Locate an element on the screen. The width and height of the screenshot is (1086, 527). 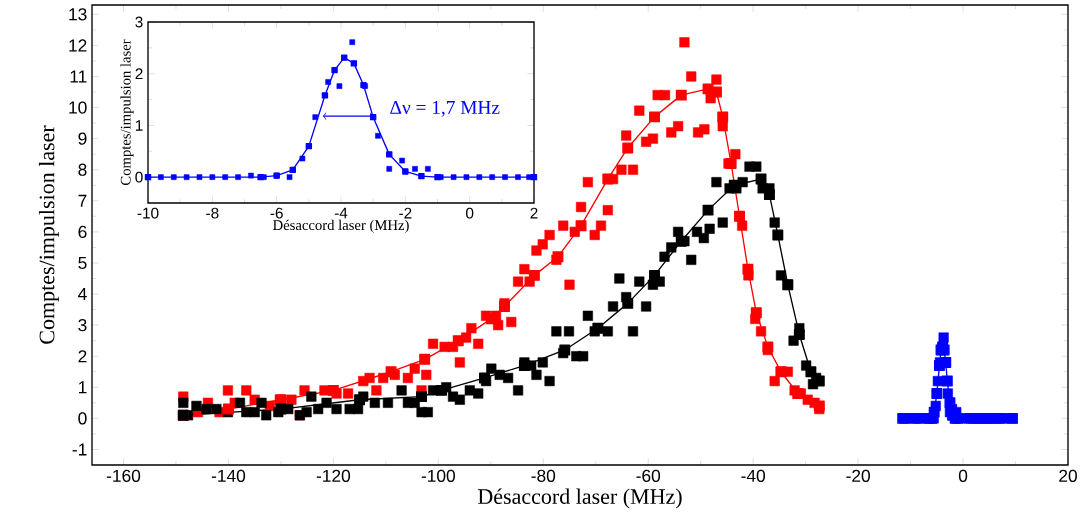
y-tick-label: 6 is located at coordinates (82, 232).